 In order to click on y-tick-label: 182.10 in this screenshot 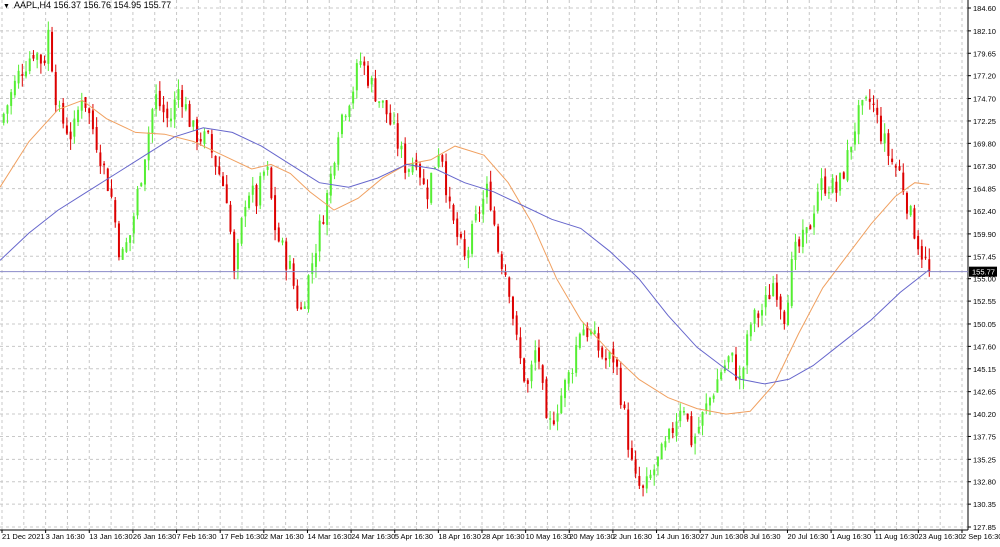, I will do `click(984, 31)`.